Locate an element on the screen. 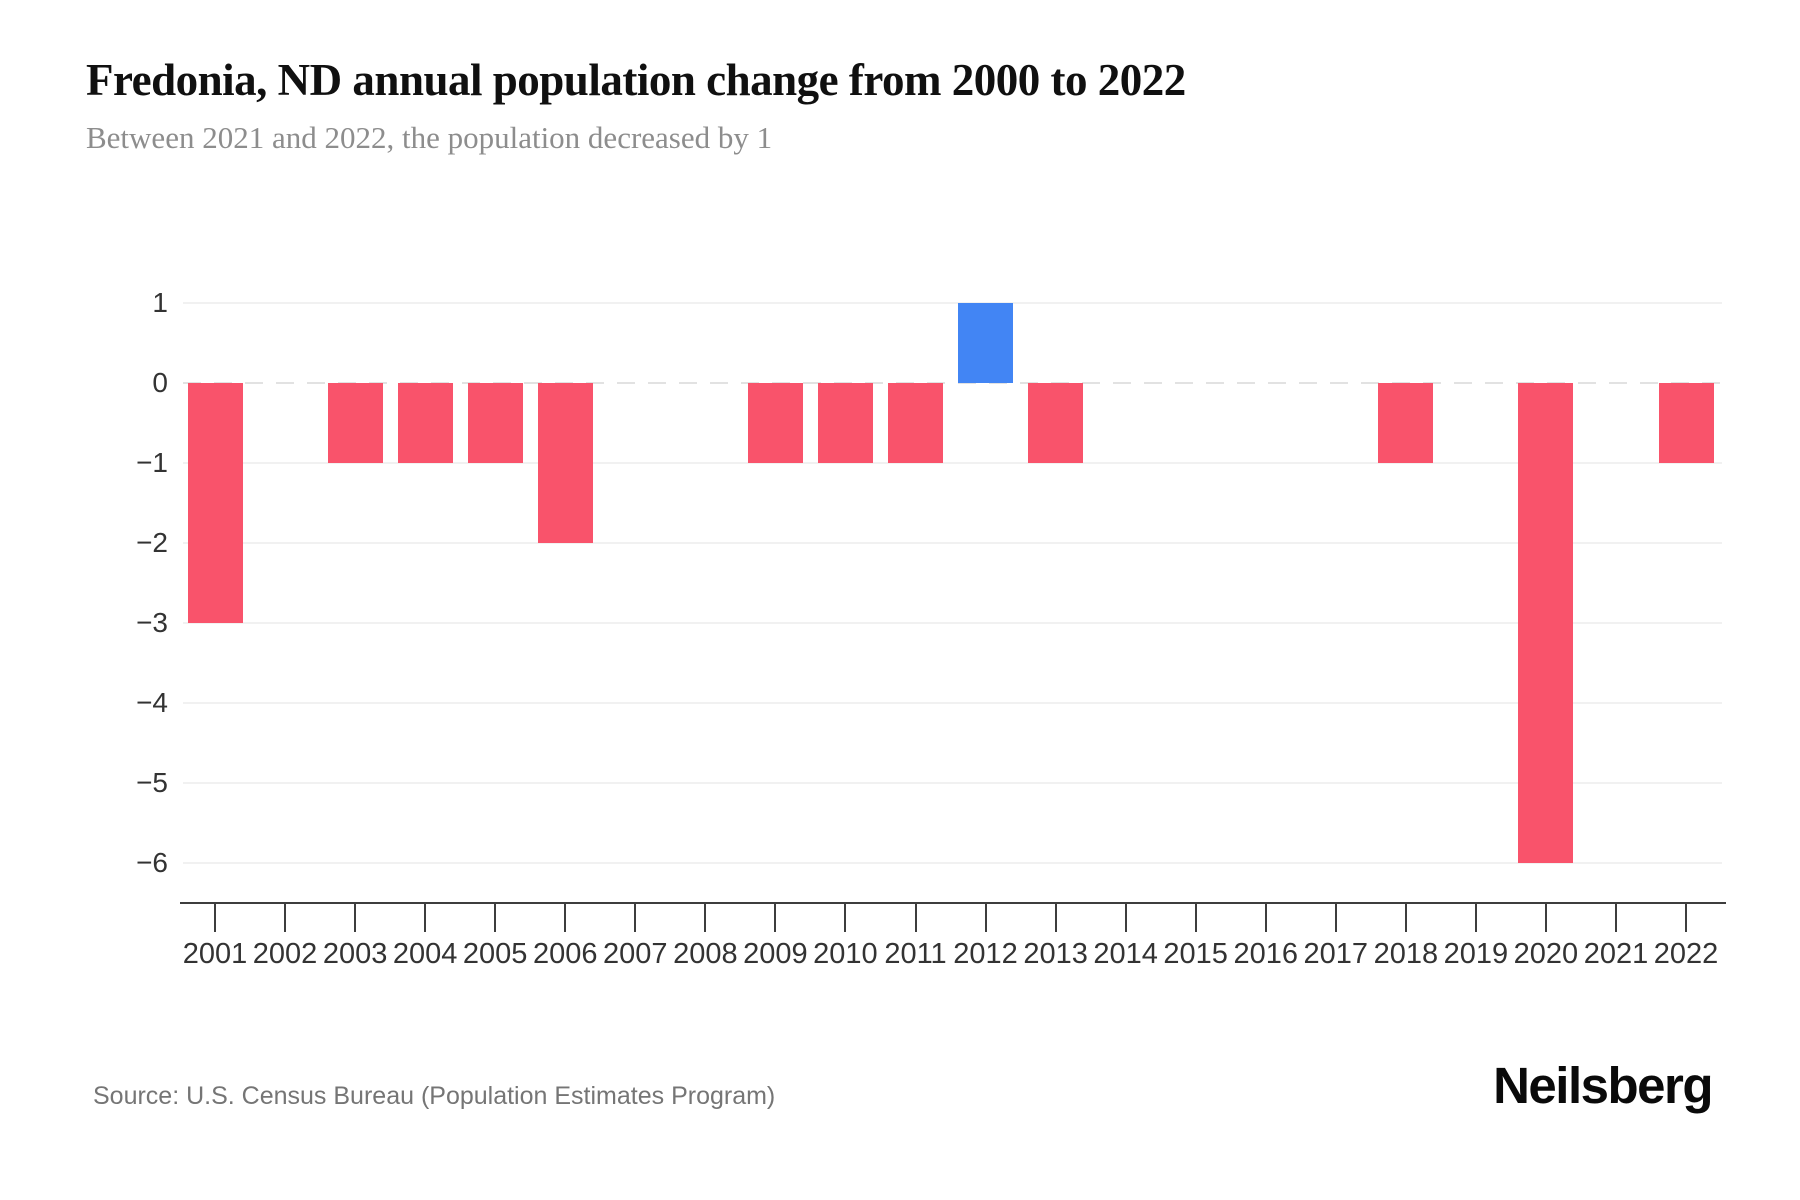  bar-2006 is located at coordinates (565, 463).